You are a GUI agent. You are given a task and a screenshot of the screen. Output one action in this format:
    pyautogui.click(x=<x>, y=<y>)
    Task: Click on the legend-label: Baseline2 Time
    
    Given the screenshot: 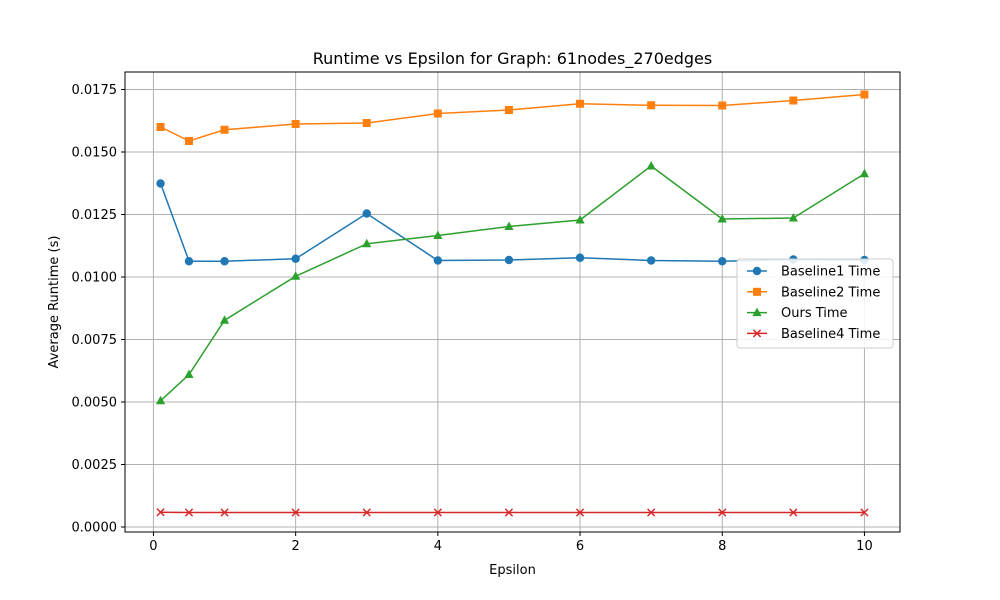 What is the action you would take?
    pyautogui.click(x=830, y=292)
    